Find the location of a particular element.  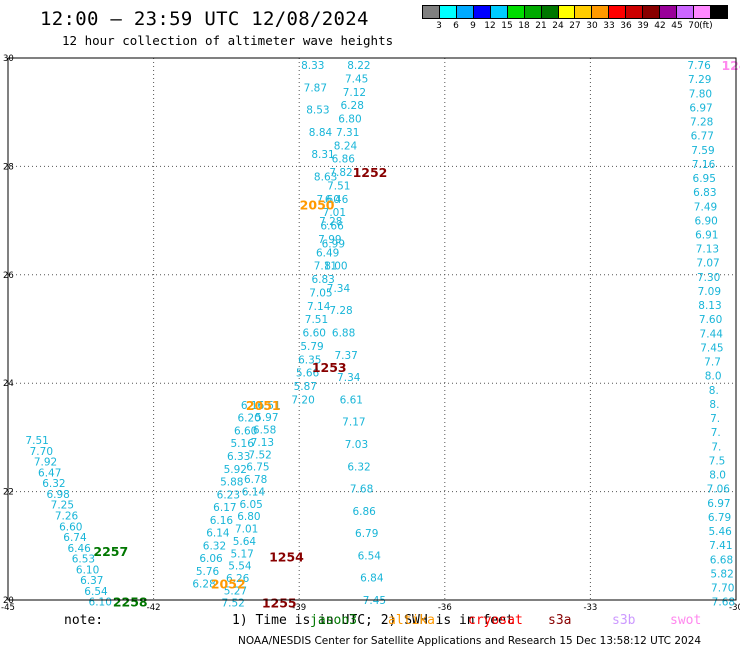

swh-value: 5.46 is located at coordinates (720, 532).